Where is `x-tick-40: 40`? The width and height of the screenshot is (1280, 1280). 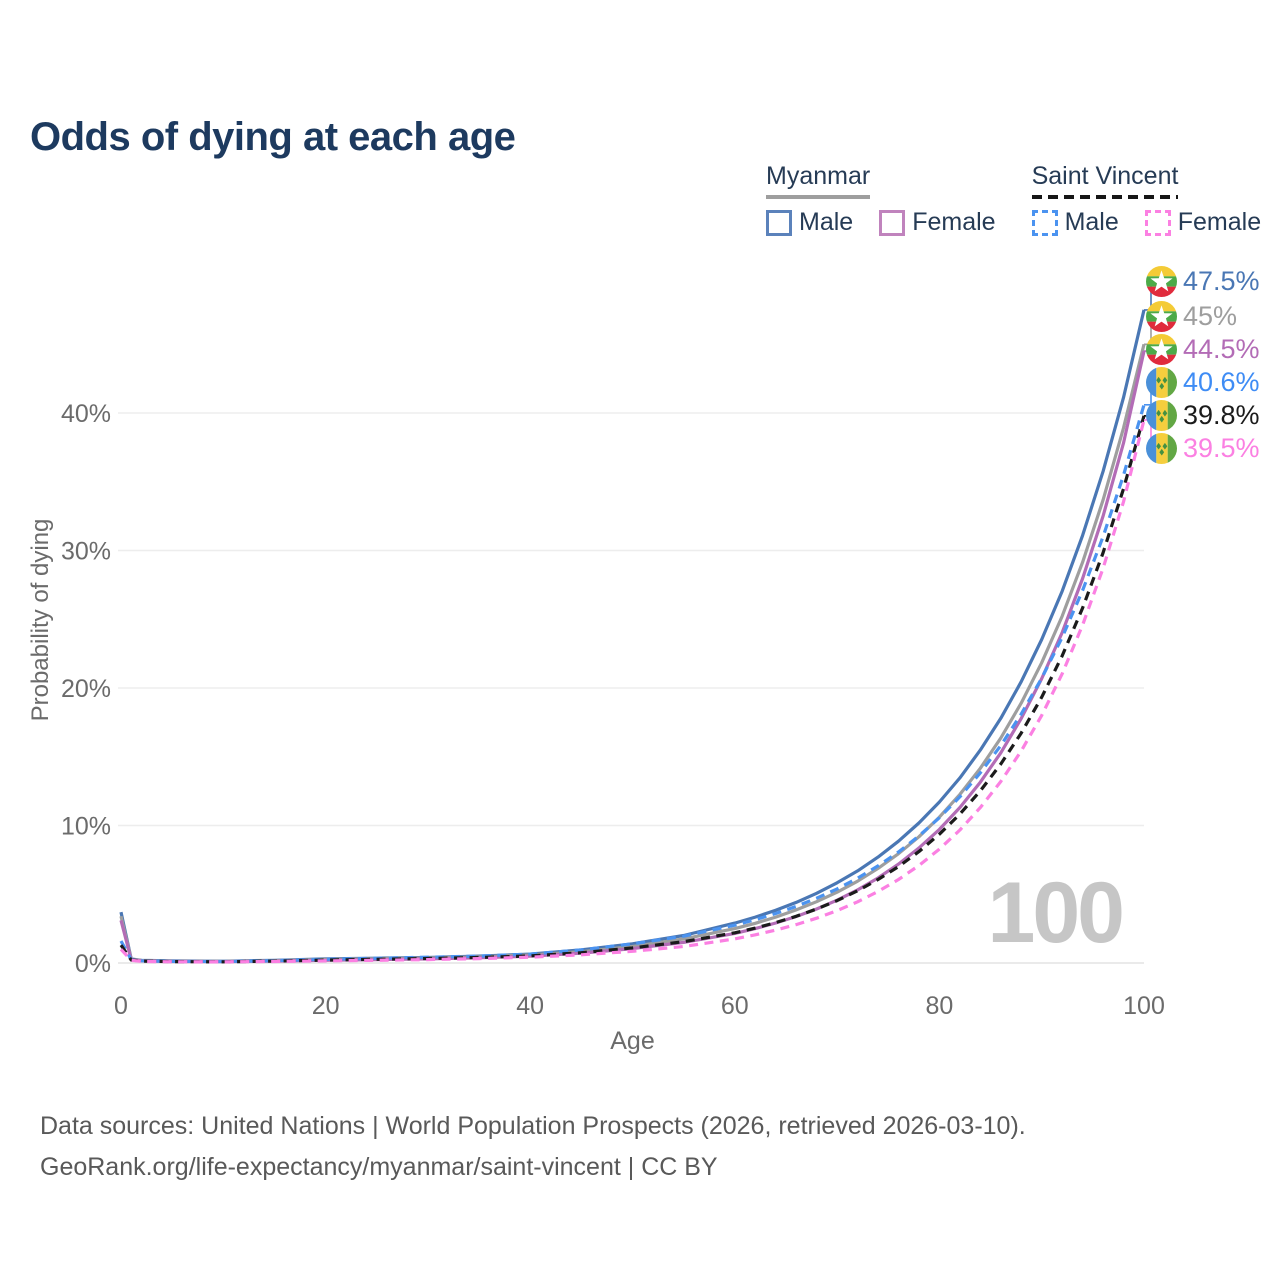 x-tick-40: 40 is located at coordinates (530, 1006).